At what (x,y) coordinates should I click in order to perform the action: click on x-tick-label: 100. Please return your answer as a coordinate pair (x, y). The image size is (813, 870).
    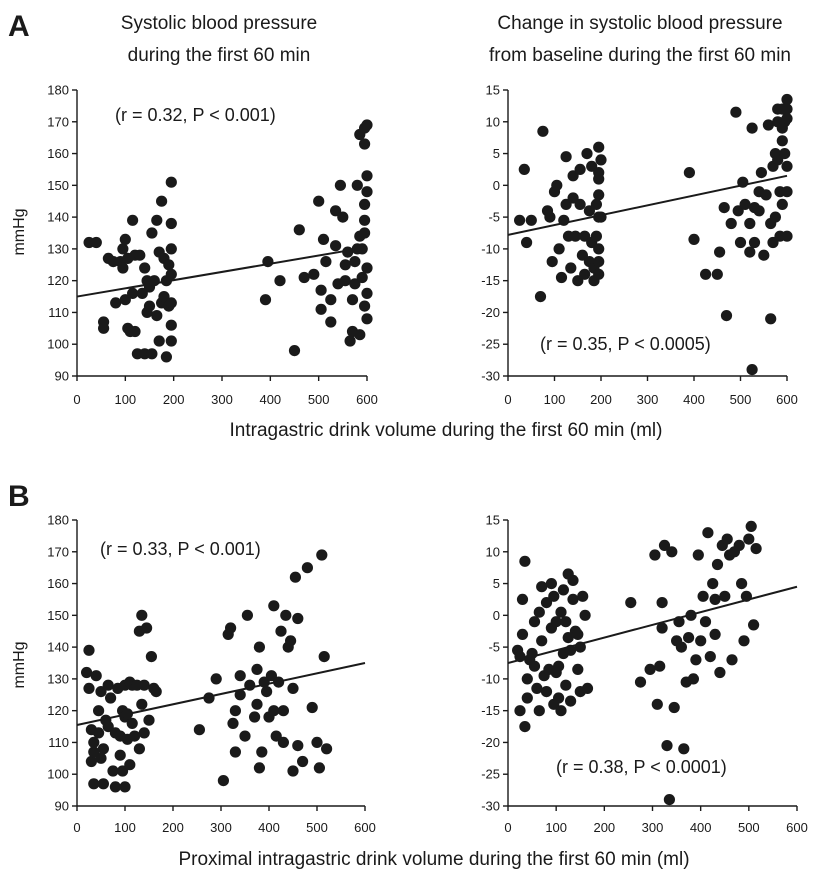
    Looking at the image, I should click on (556, 827).